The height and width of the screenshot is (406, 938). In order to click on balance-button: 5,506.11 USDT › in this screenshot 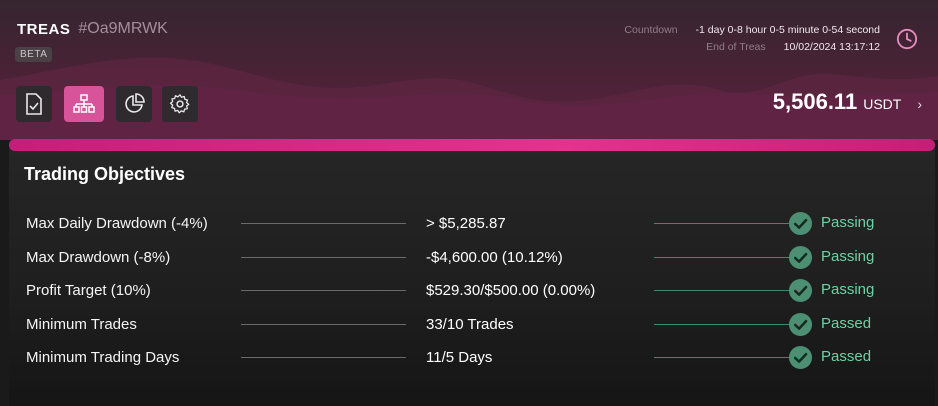, I will do `click(847, 102)`.